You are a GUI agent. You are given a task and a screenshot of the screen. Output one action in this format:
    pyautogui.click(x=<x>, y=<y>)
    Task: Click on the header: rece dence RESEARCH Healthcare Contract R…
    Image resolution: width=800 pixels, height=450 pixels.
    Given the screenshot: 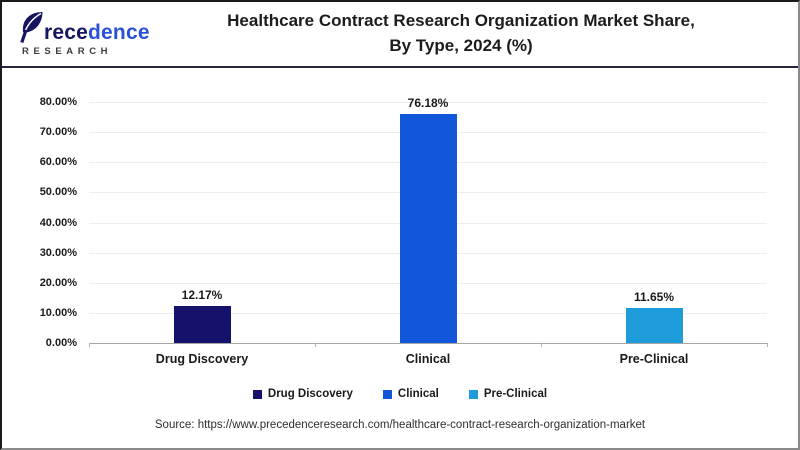 What is the action you would take?
    pyautogui.click(x=400, y=35)
    